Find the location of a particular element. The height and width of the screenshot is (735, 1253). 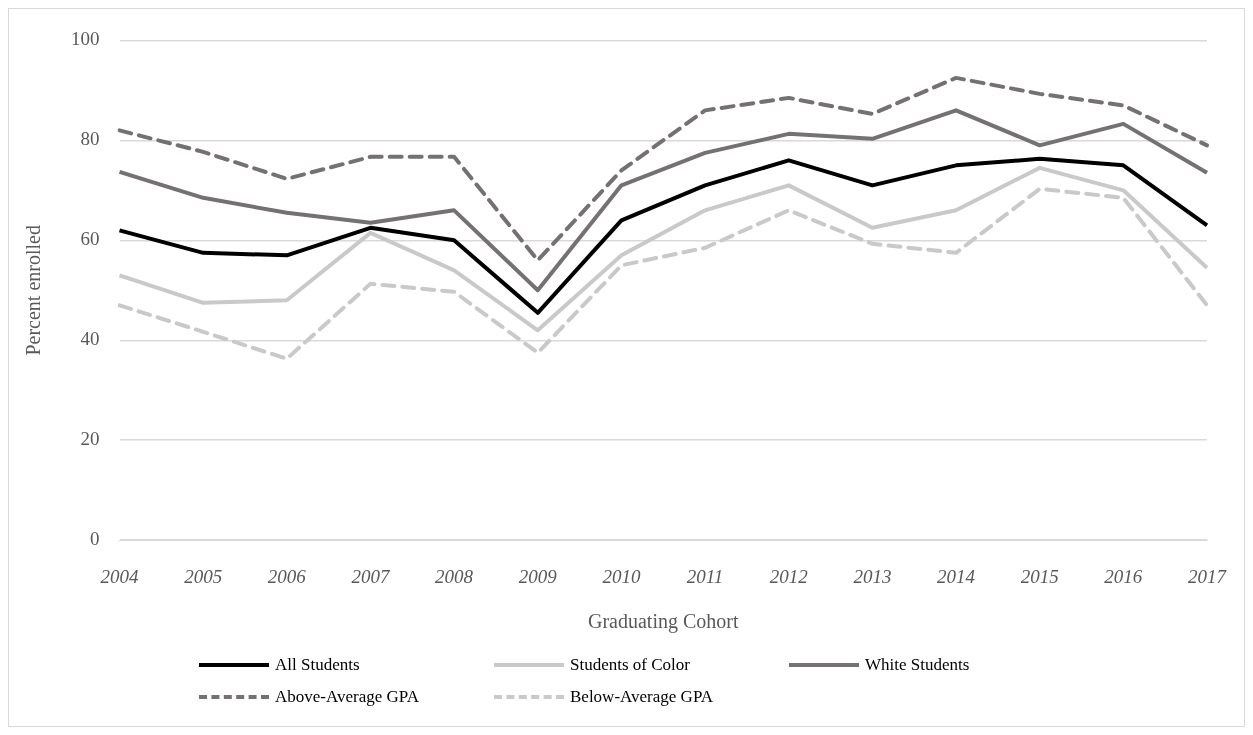

legend-label: White Students is located at coordinates (917, 665).